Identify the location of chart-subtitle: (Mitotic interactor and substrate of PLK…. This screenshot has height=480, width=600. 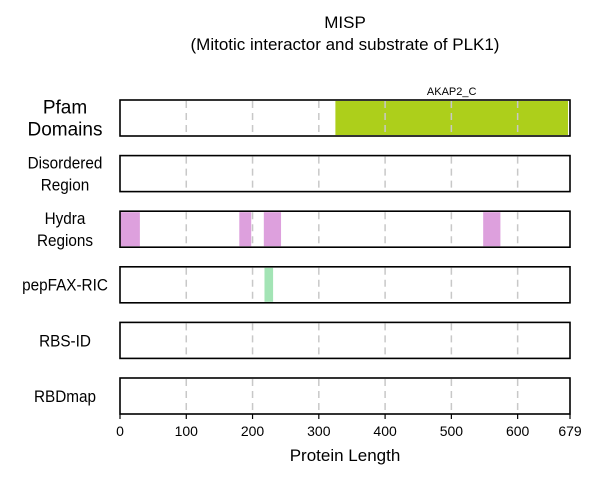
(345, 44).